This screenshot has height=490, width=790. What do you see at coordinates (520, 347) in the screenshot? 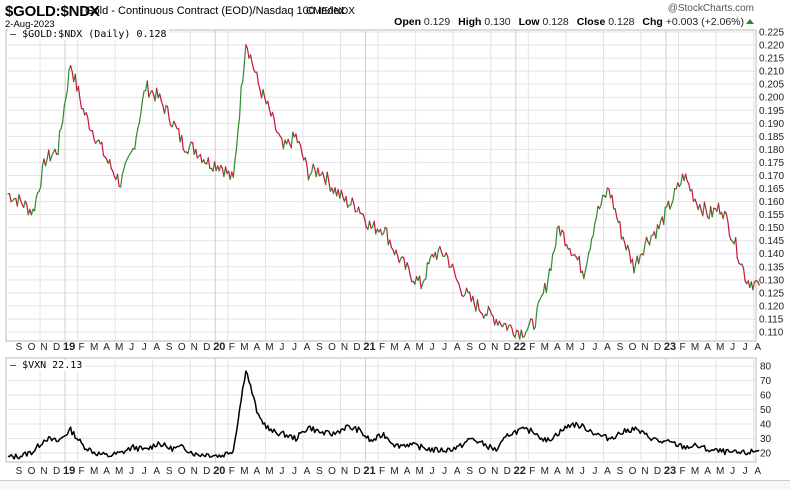
I see `svg-text: 22` at bounding box center [520, 347].